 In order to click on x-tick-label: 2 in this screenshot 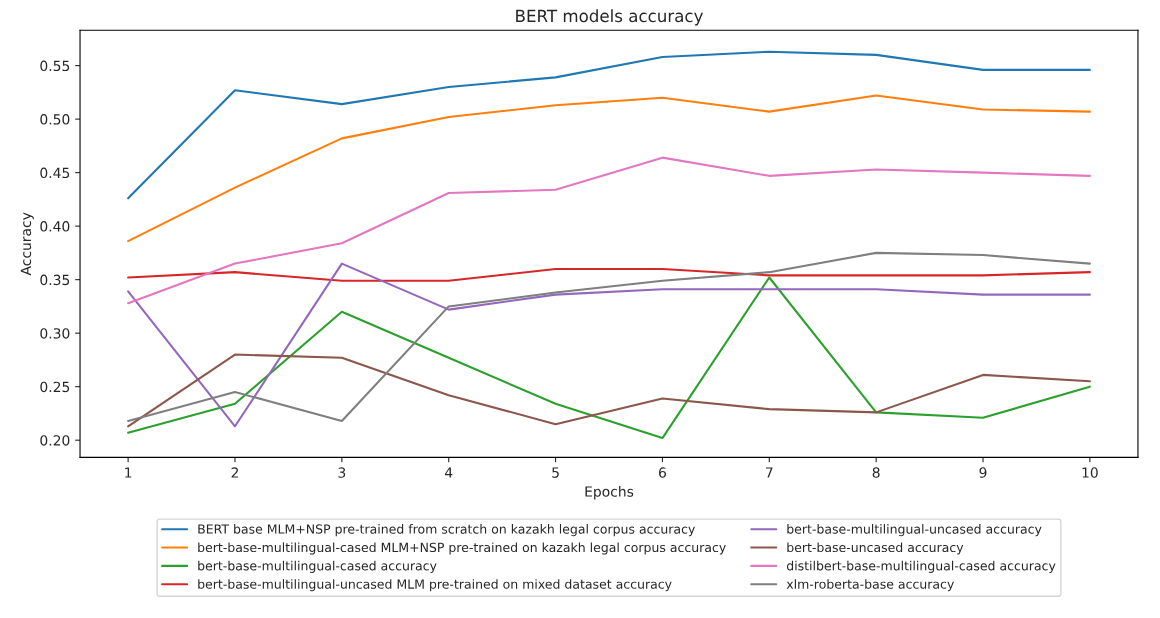, I will do `click(235, 472)`.